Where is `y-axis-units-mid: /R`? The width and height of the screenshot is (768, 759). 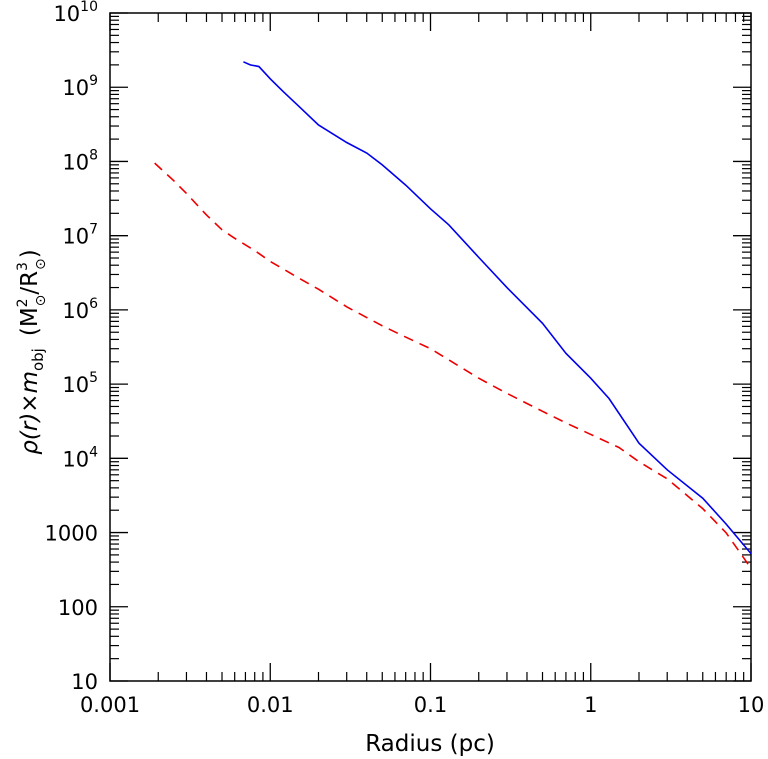
y-axis-units-mid: /R is located at coordinates (30, 283).